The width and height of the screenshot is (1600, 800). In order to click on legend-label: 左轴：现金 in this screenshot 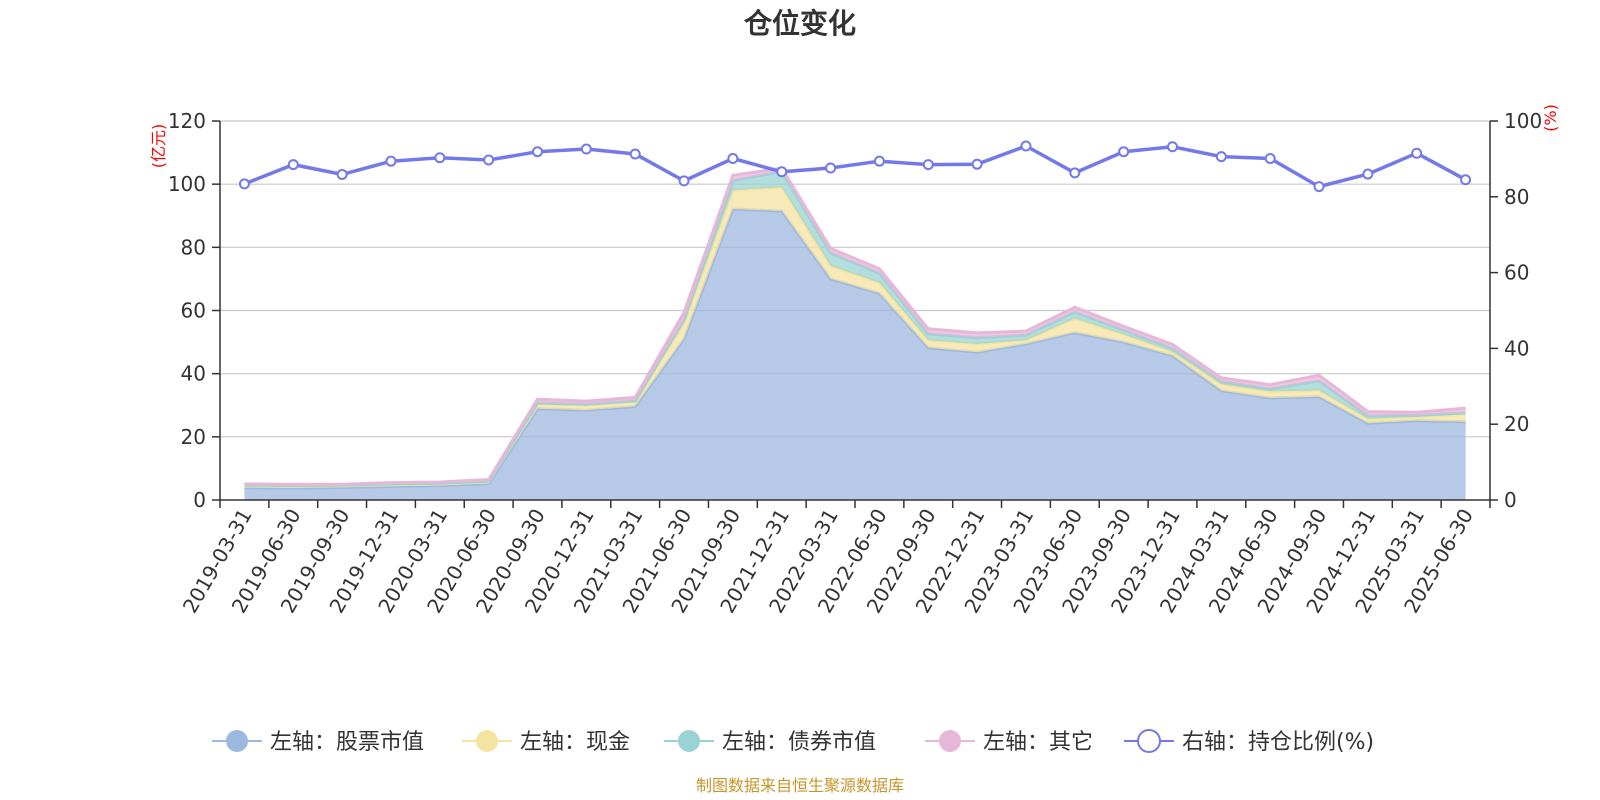, I will do `click(575, 742)`.